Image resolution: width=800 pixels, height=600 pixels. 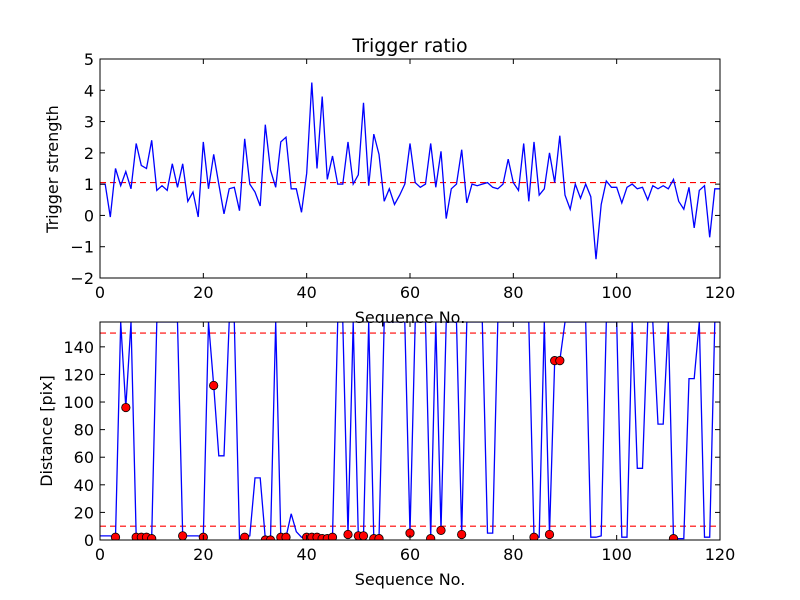 I want to click on x-axis-title: Sequence No., so click(x=410, y=579).